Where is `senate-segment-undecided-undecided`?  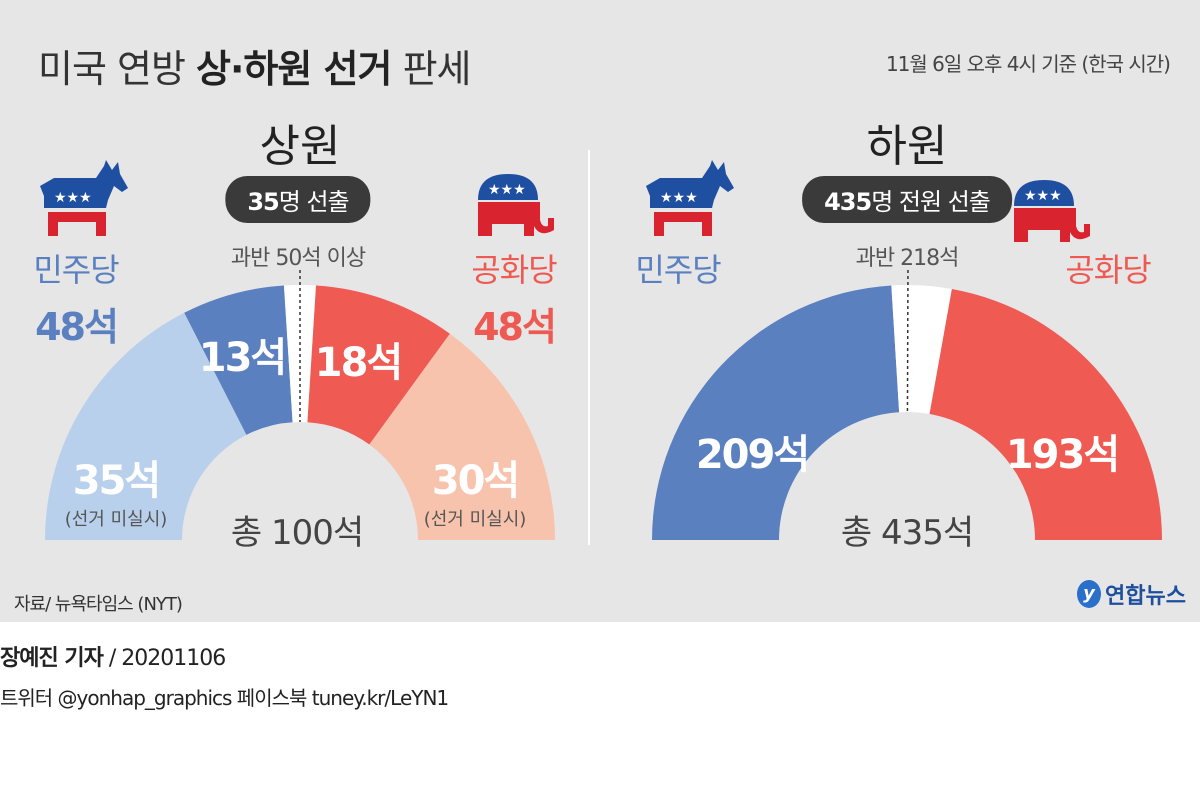 senate-segment-undecided-undecided is located at coordinates (300, 354).